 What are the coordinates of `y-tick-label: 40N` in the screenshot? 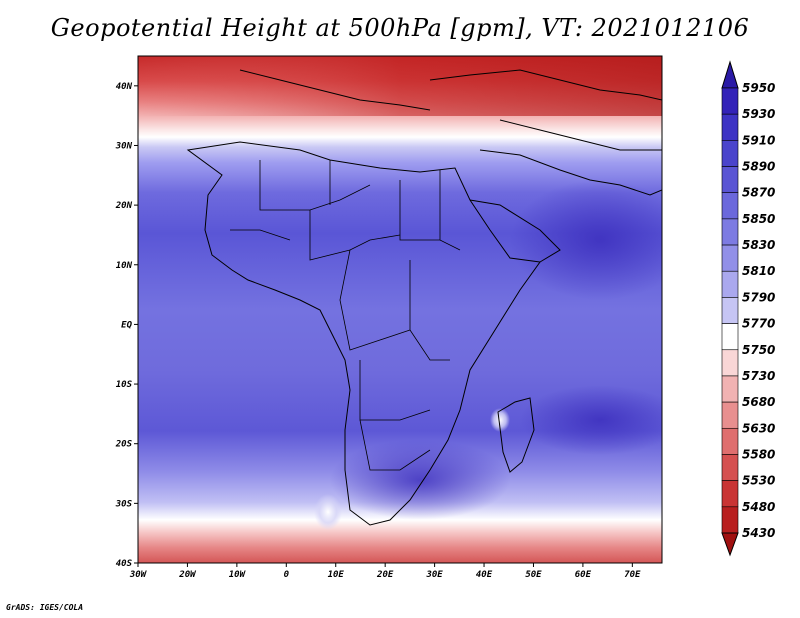 It's located at (124, 87).